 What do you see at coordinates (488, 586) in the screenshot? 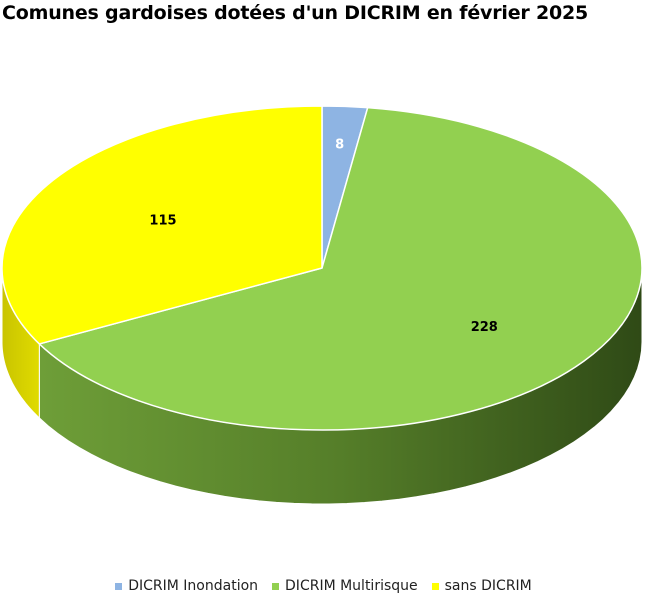
I see `legend-label-sans: sans DICRIM` at bounding box center [488, 586].